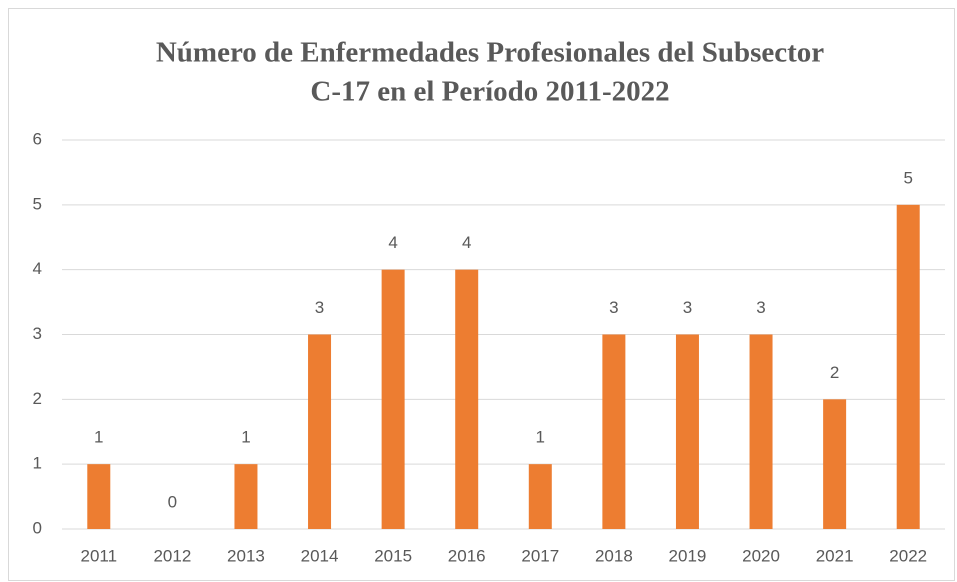 Image resolution: width=957 pixels, height=582 pixels. Describe the element at coordinates (393, 555) in the screenshot. I see `x-tick-label: 2015` at that location.